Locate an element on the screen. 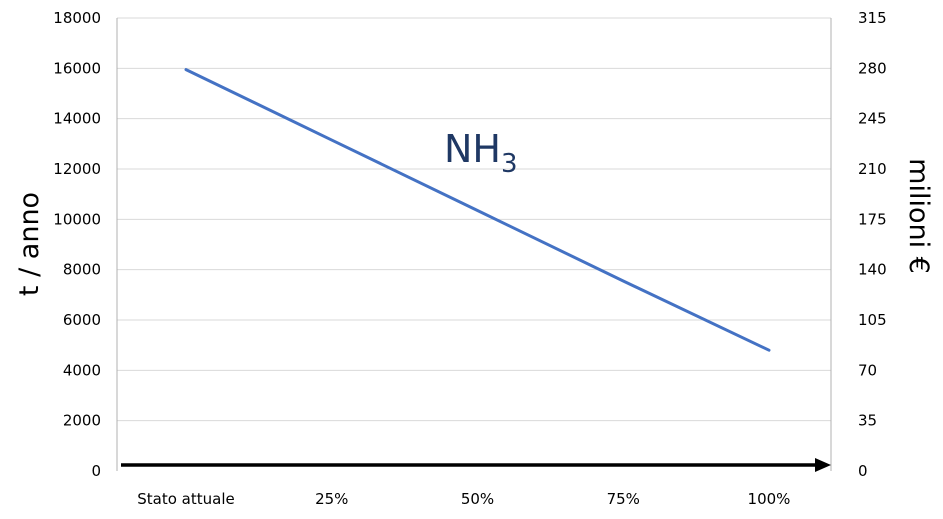 This screenshot has height=519, width=943. x-tick-label: 100% is located at coordinates (769, 499).